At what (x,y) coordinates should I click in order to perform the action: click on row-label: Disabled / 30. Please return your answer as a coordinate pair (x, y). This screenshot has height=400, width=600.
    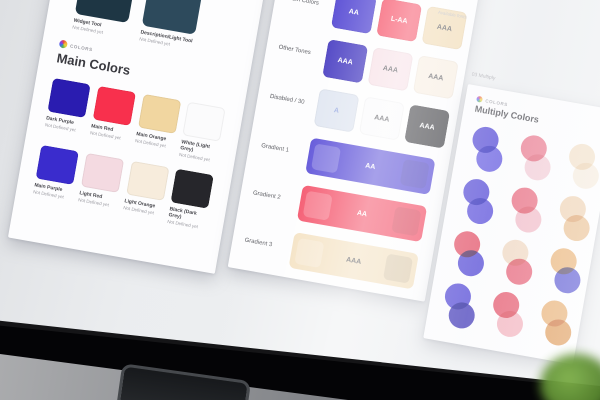
    Looking at the image, I should click on (287, 99).